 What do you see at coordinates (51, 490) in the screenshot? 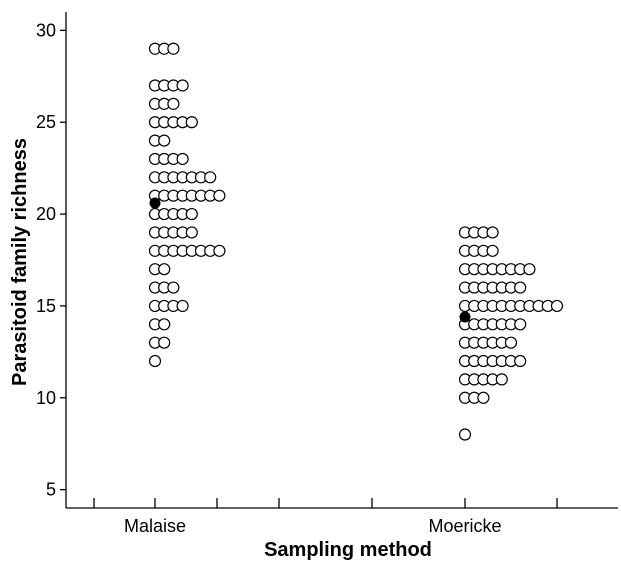
I see `y-tick-label: 5` at bounding box center [51, 490].